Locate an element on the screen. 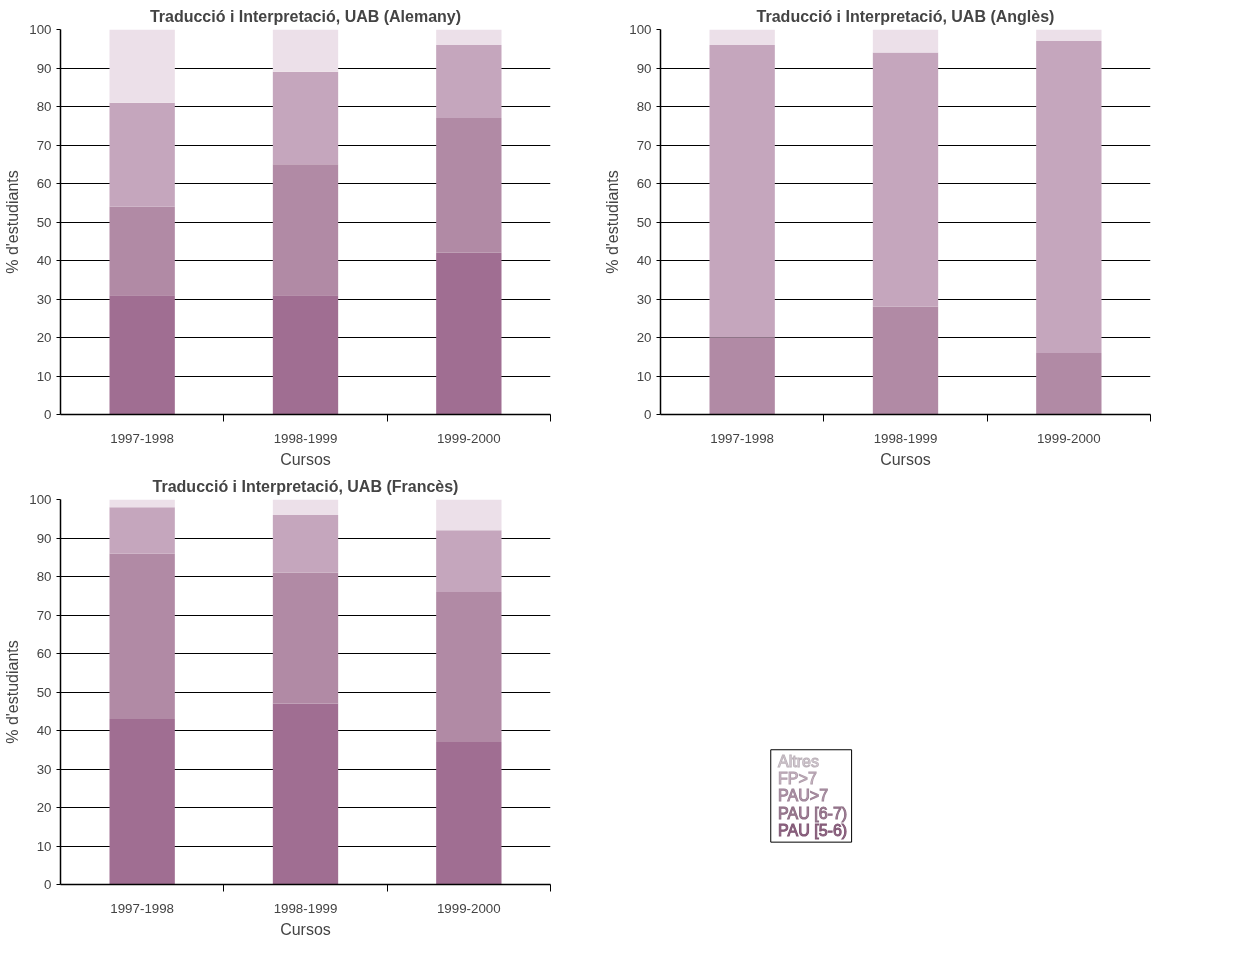  chart-title: Traducció i Interpretació, UAB (Alemany) is located at coordinates (305, 16).